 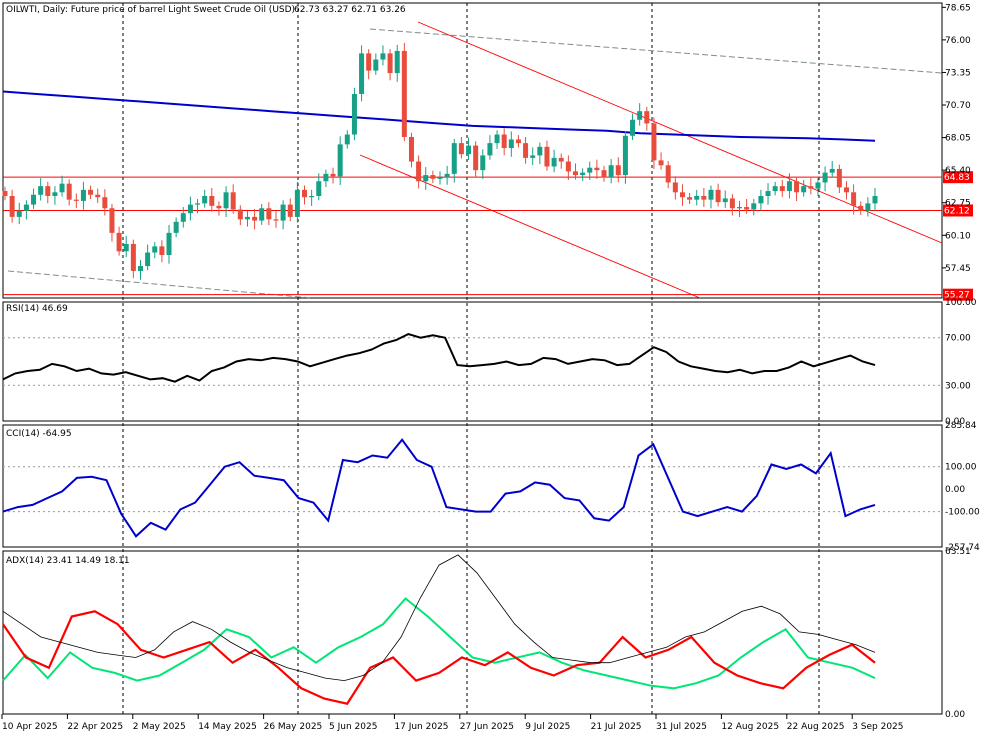 What do you see at coordinates (439, 488) in the screenshot?
I see `cci-line` at bounding box center [439, 488].